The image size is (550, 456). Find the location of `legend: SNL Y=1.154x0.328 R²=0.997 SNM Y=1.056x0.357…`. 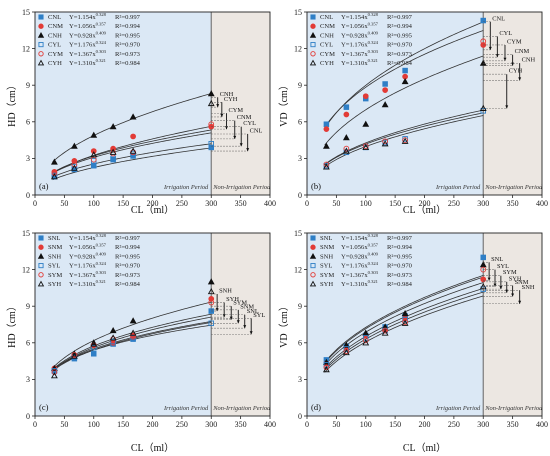

legend: SNL Y=1.154x0.328 R²=0.997 SNM Y=1.056x0.357… is located at coordinates (89, 260).